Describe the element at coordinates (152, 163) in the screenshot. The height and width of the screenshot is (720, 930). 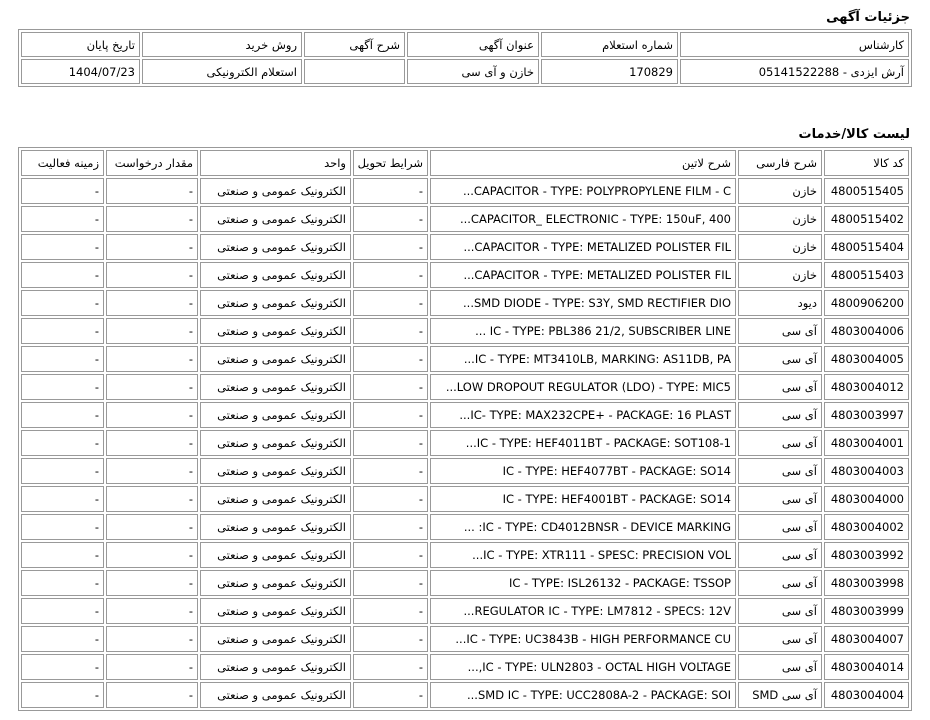
I see `column-header: مقدار درخواست` at that location.